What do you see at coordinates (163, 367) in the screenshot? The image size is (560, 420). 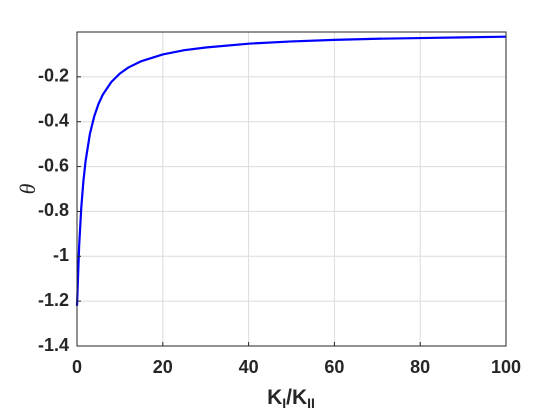 I see `x-tick-label: 20` at bounding box center [163, 367].